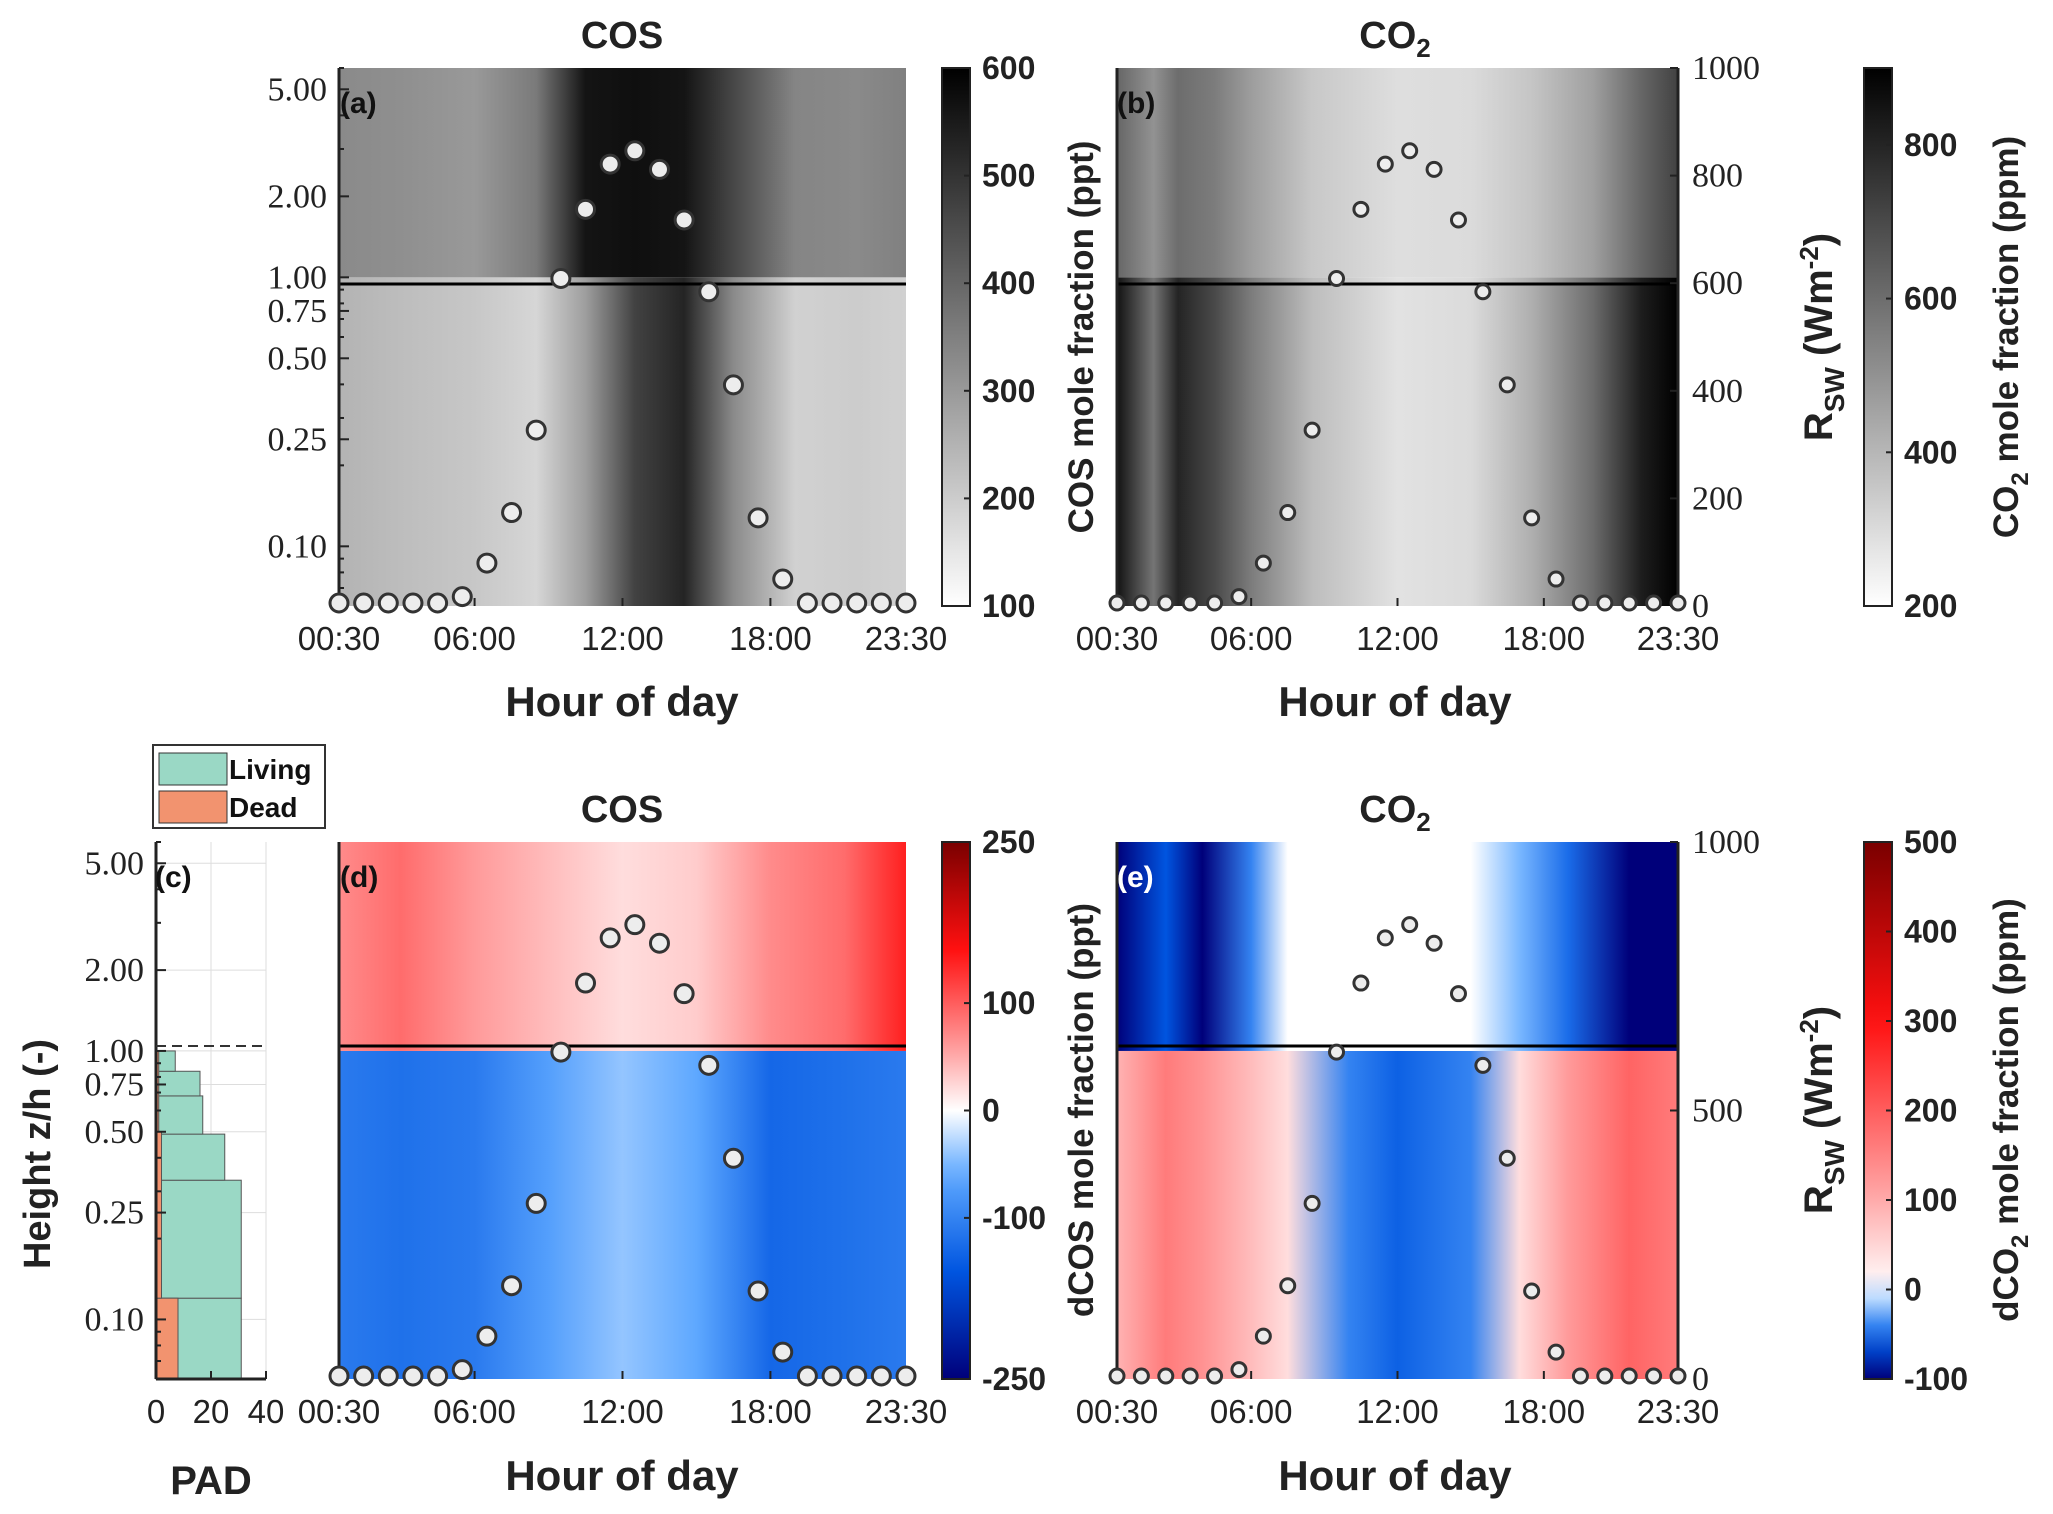 This screenshot has width=2053, height=1514. What do you see at coordinates (1008, 842) in the screenshot?
I see `colorbar-tick-label: 250` at bounding box center [1008, 842].